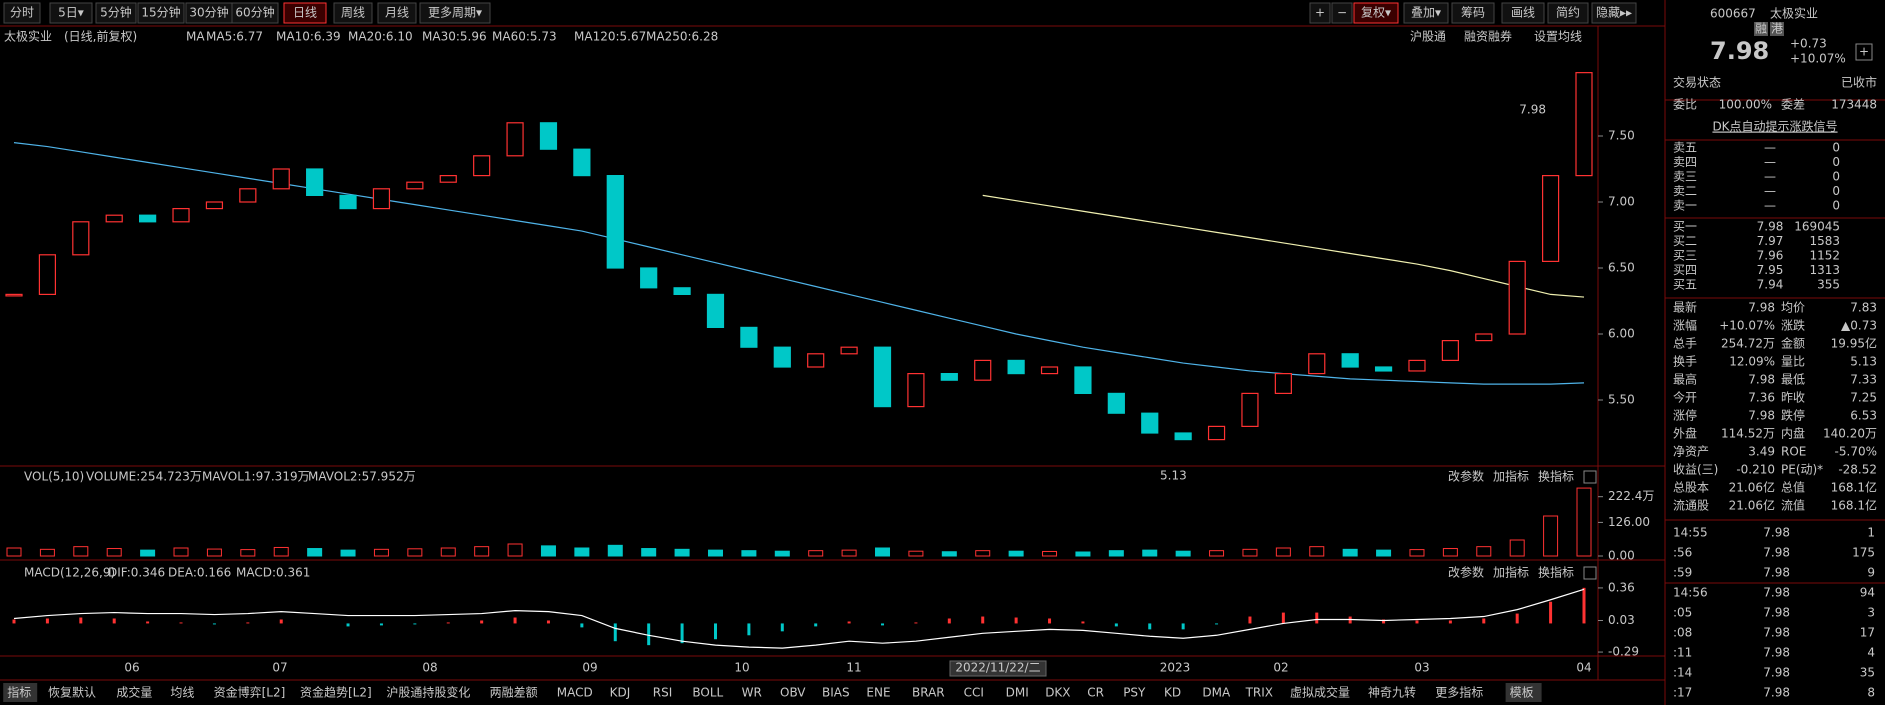  I want to click on add-label: +, so click(1864, 52).